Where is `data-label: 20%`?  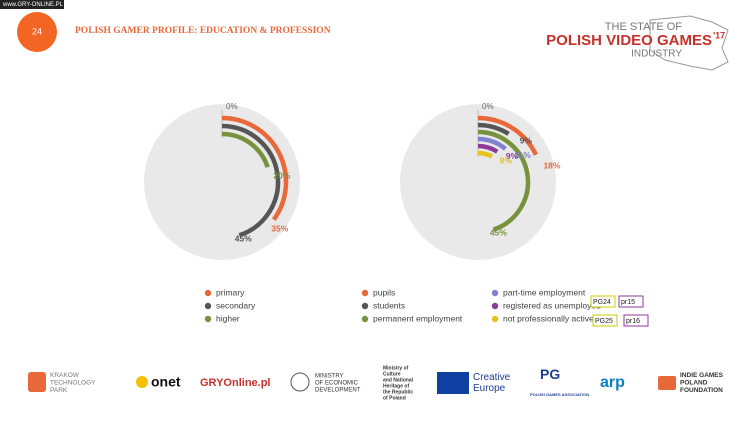
data-label: 20% is located at coordinates (281, 176).